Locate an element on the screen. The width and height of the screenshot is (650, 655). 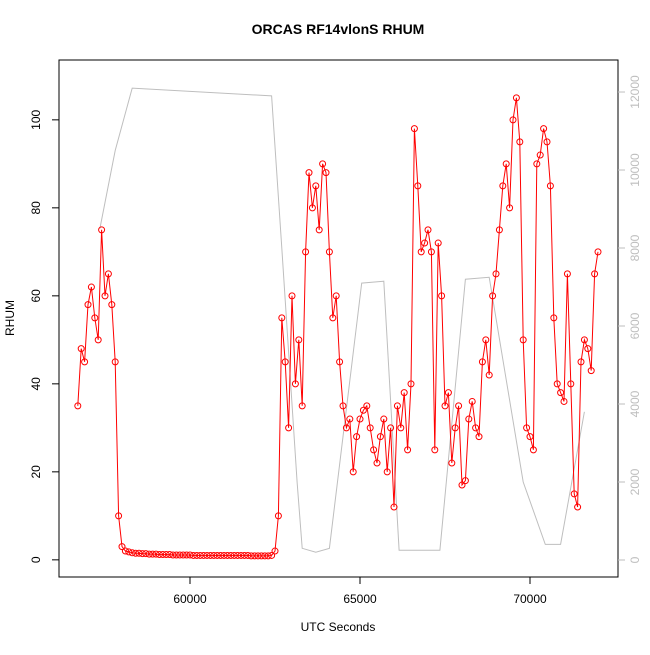
y-tick-label: 40 is located at coordinates (36, 384).